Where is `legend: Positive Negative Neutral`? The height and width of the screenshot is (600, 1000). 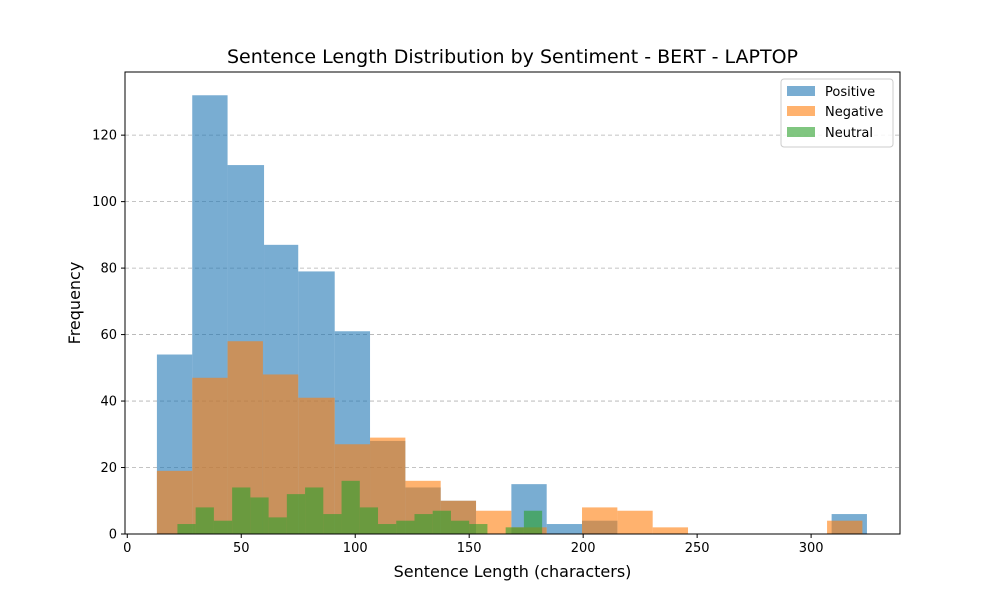
legend: Positive Negative Neutral is located at coordinates (837, 113).